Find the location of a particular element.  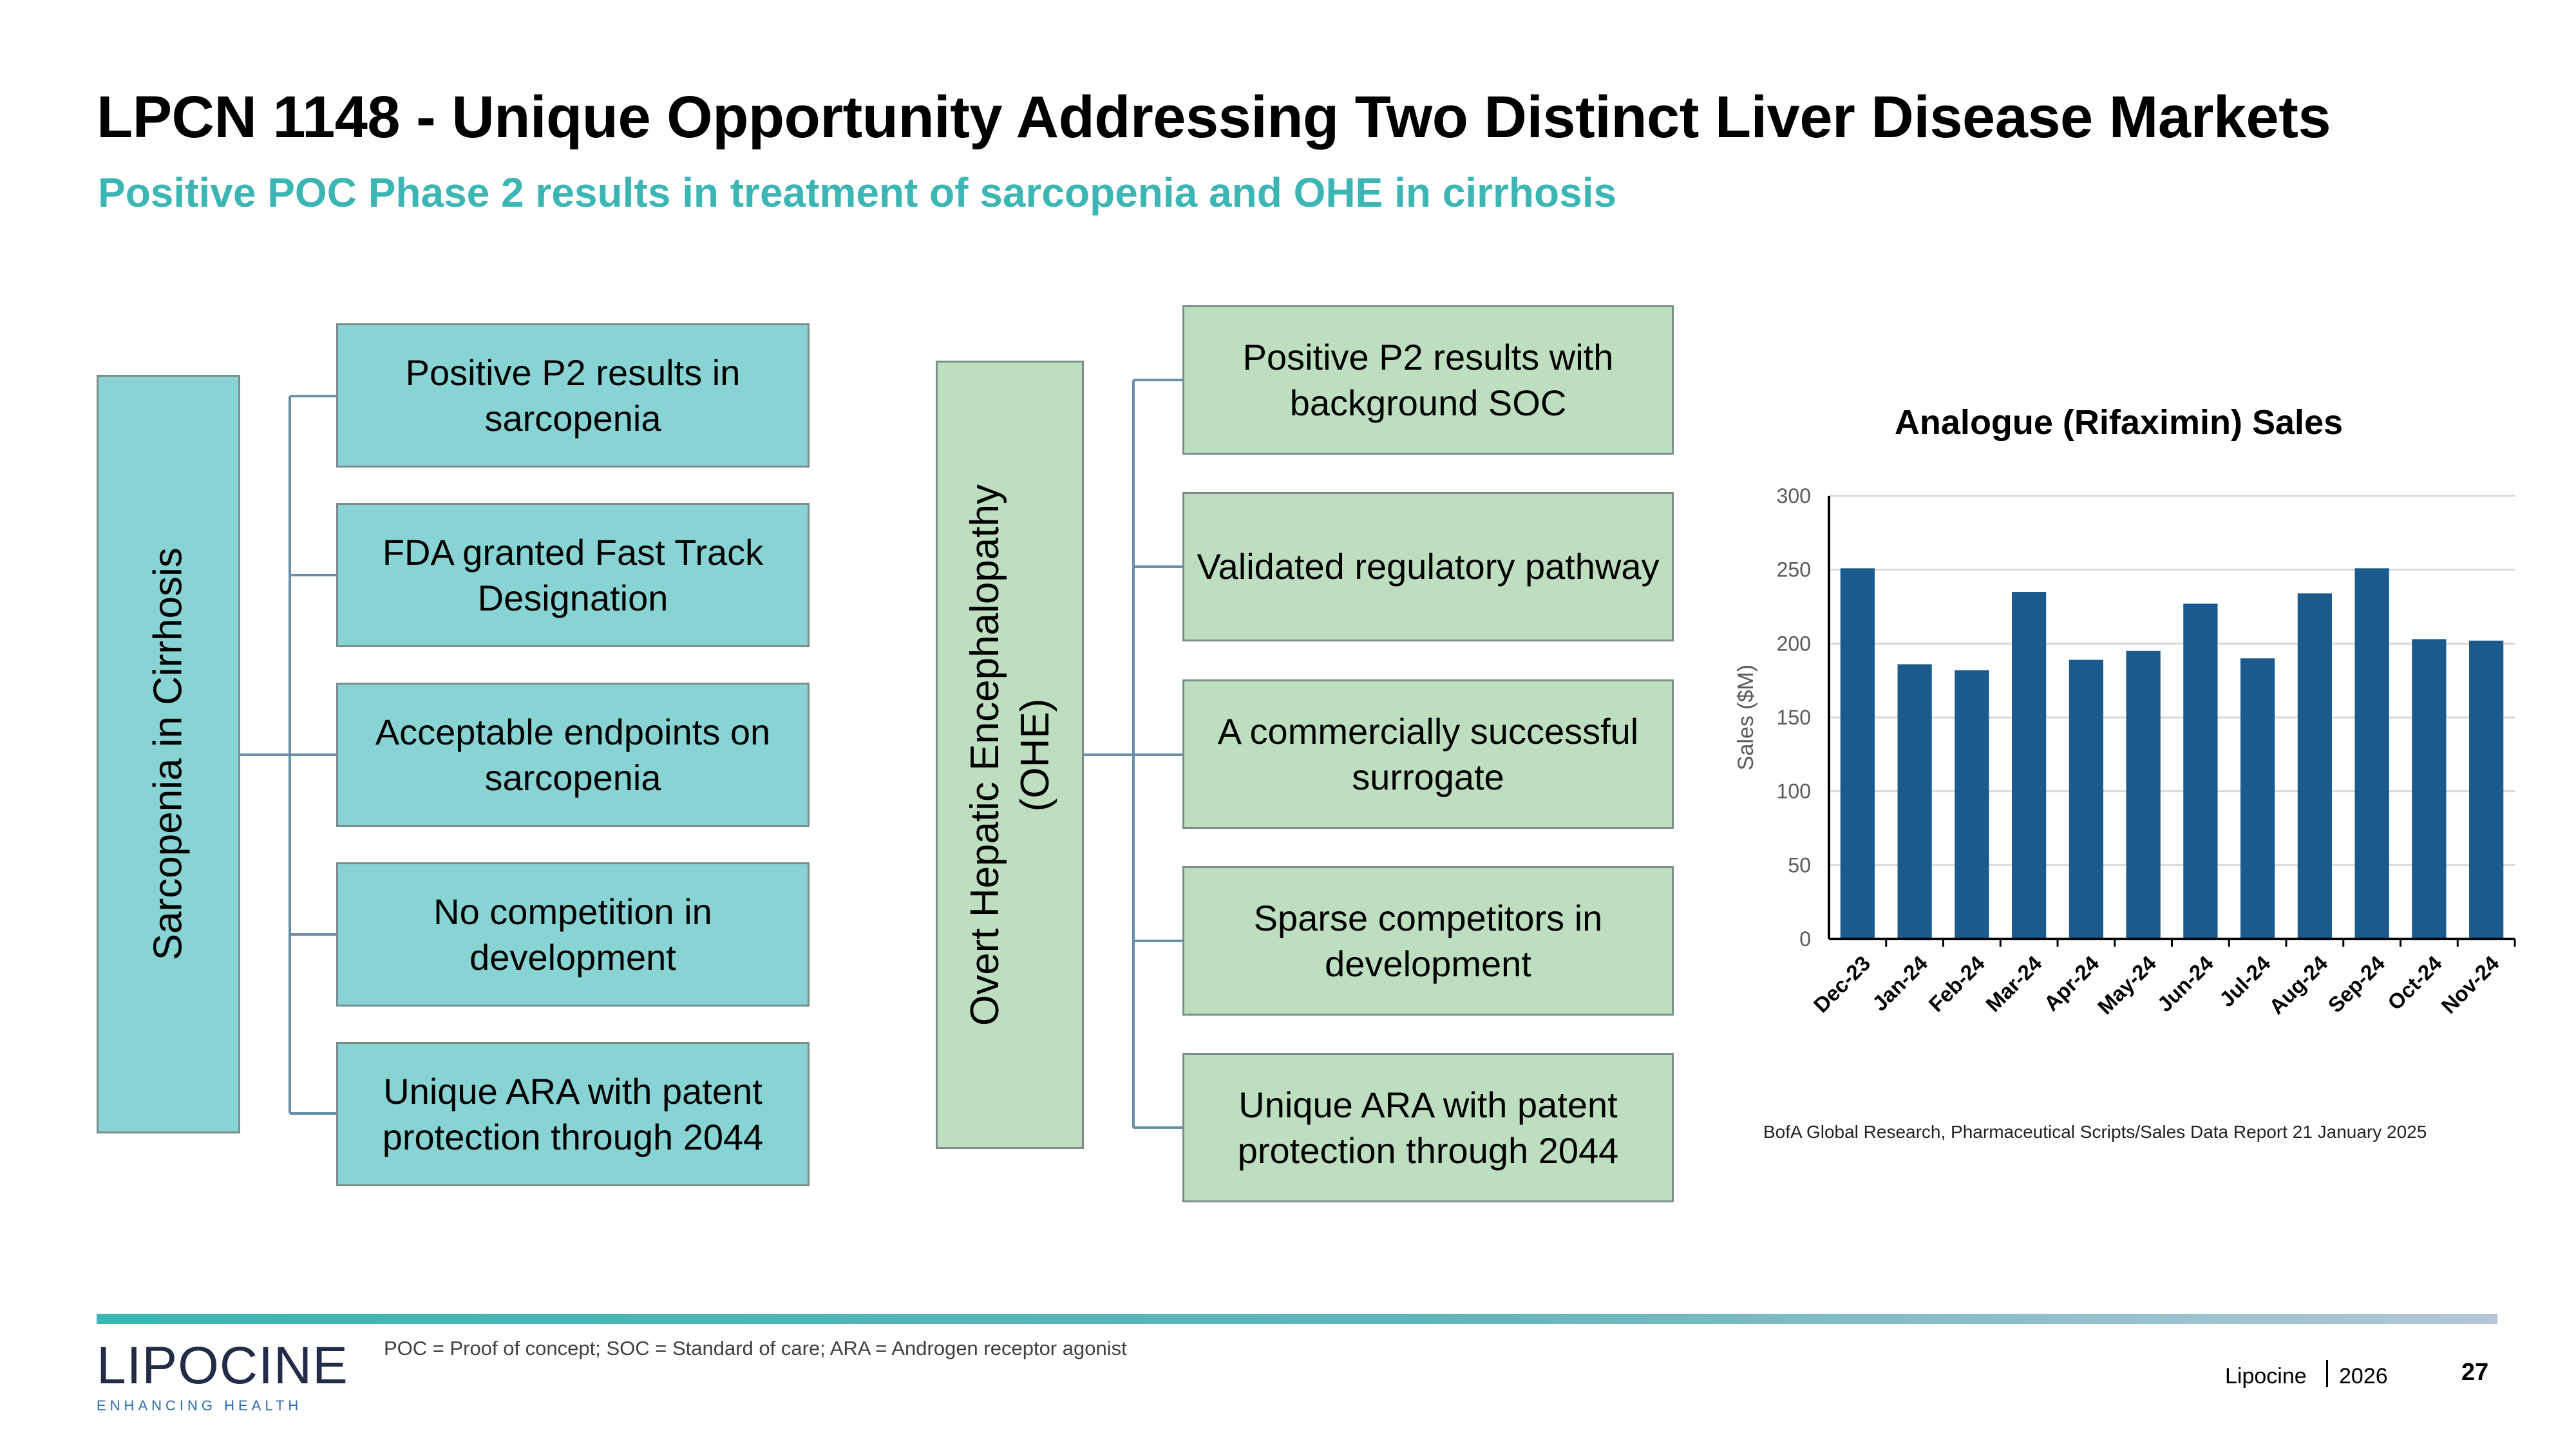

x-tick-label: Sep-24 is located at coordinates (2356, 984).